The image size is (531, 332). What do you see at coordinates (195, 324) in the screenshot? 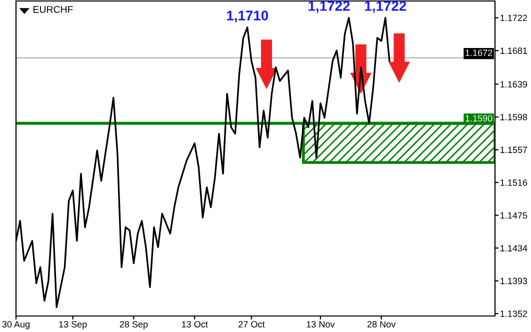
I see `x-tick-label: 13 Oct` at bounding box center [195, 324].